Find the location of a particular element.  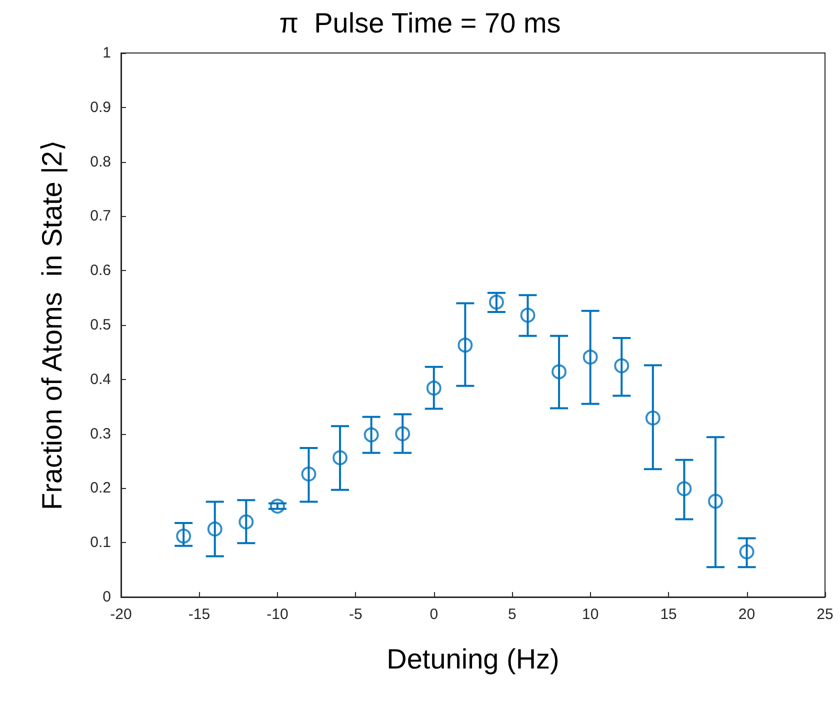

x-tick-label: -10 is located at coordinates (277, 614).